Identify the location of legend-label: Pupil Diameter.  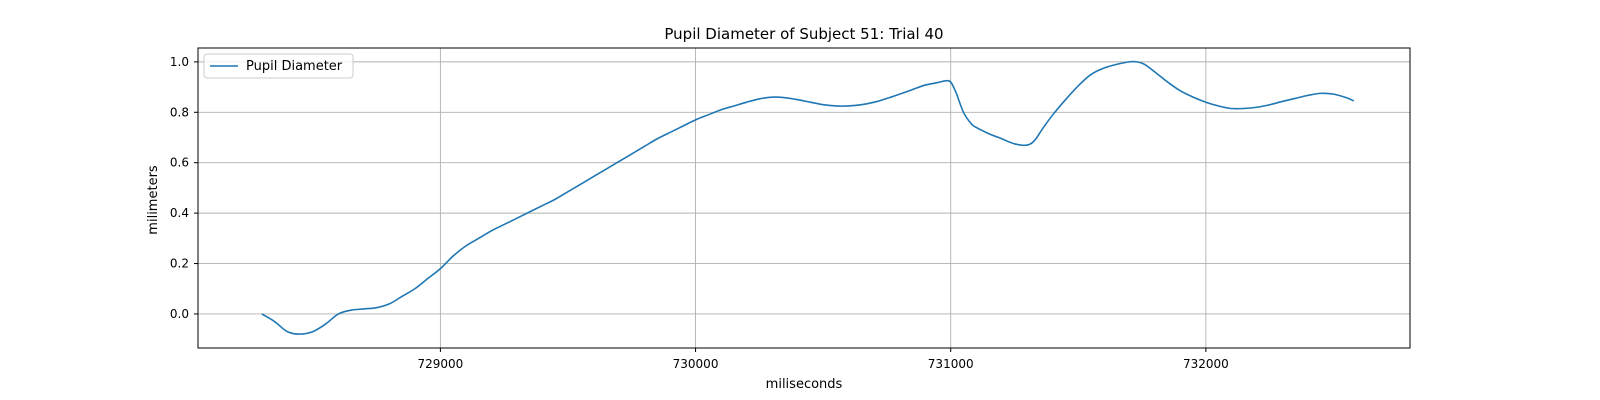
(294, 66).